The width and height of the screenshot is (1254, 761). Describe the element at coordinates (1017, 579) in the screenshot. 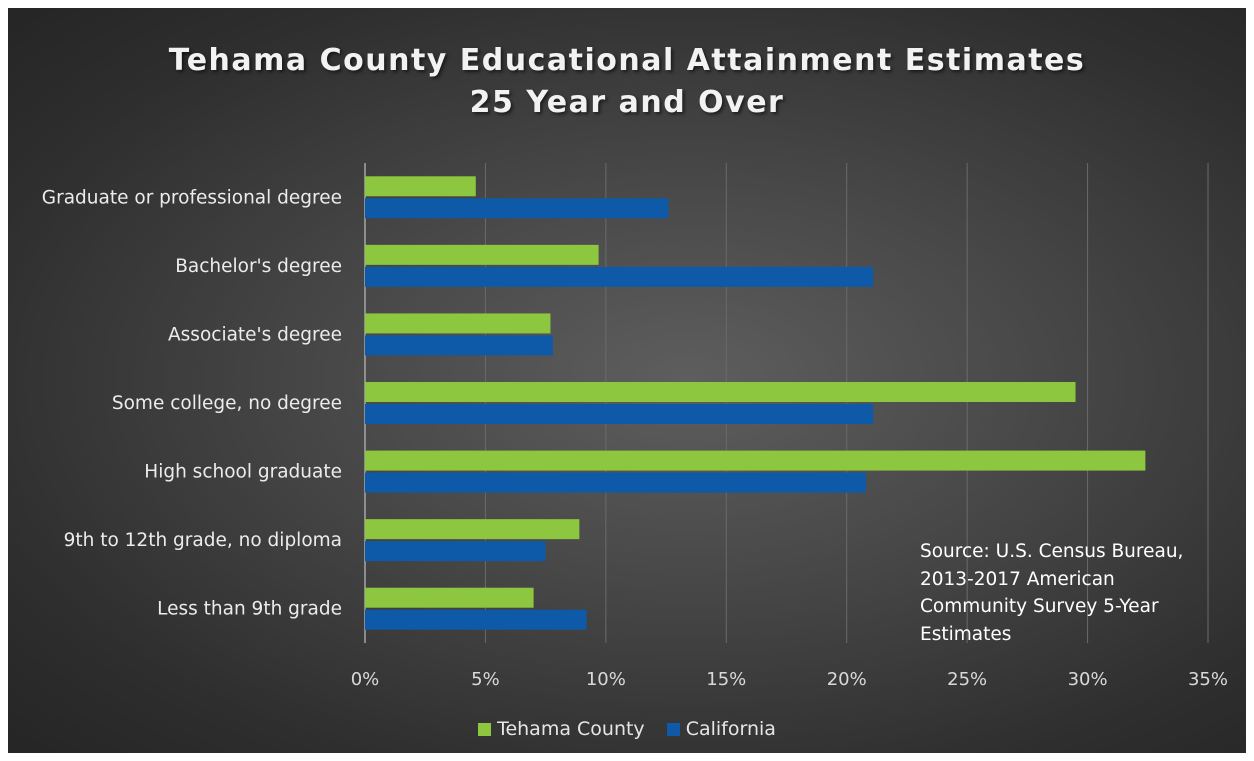

I see `source-annotation-line: 2013-2017 American` at that location.